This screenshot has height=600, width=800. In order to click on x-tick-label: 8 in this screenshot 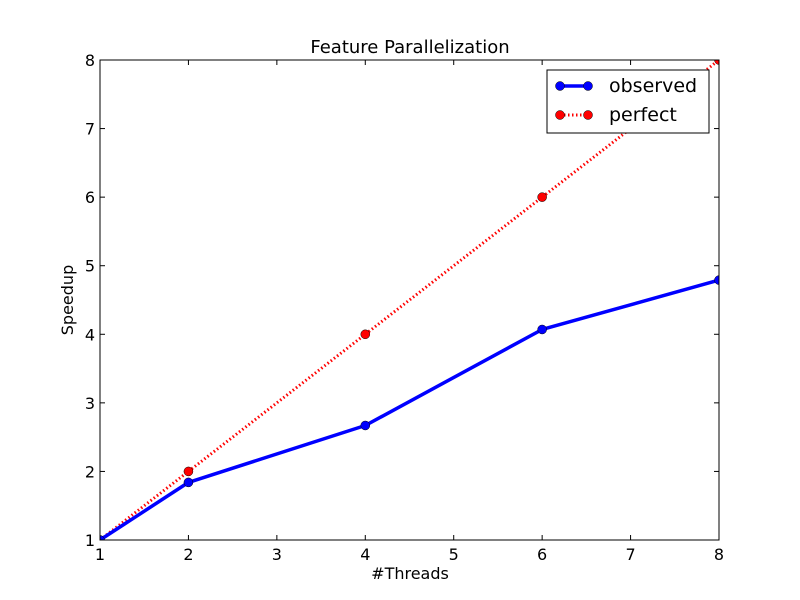, I will do `click(719, 554)`.